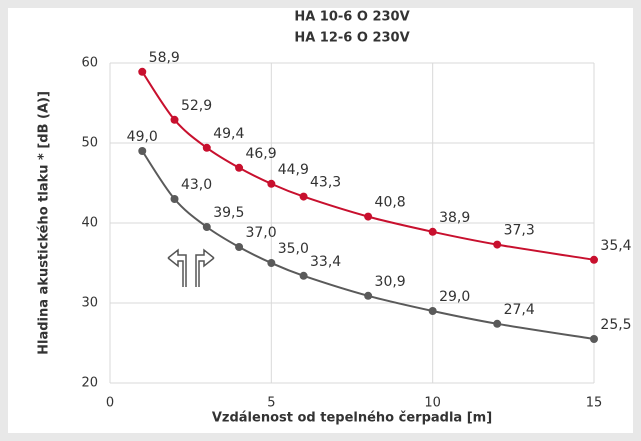 The image size is (641, 441). I want to click on x-tick-label: 10, so click(432, 403).